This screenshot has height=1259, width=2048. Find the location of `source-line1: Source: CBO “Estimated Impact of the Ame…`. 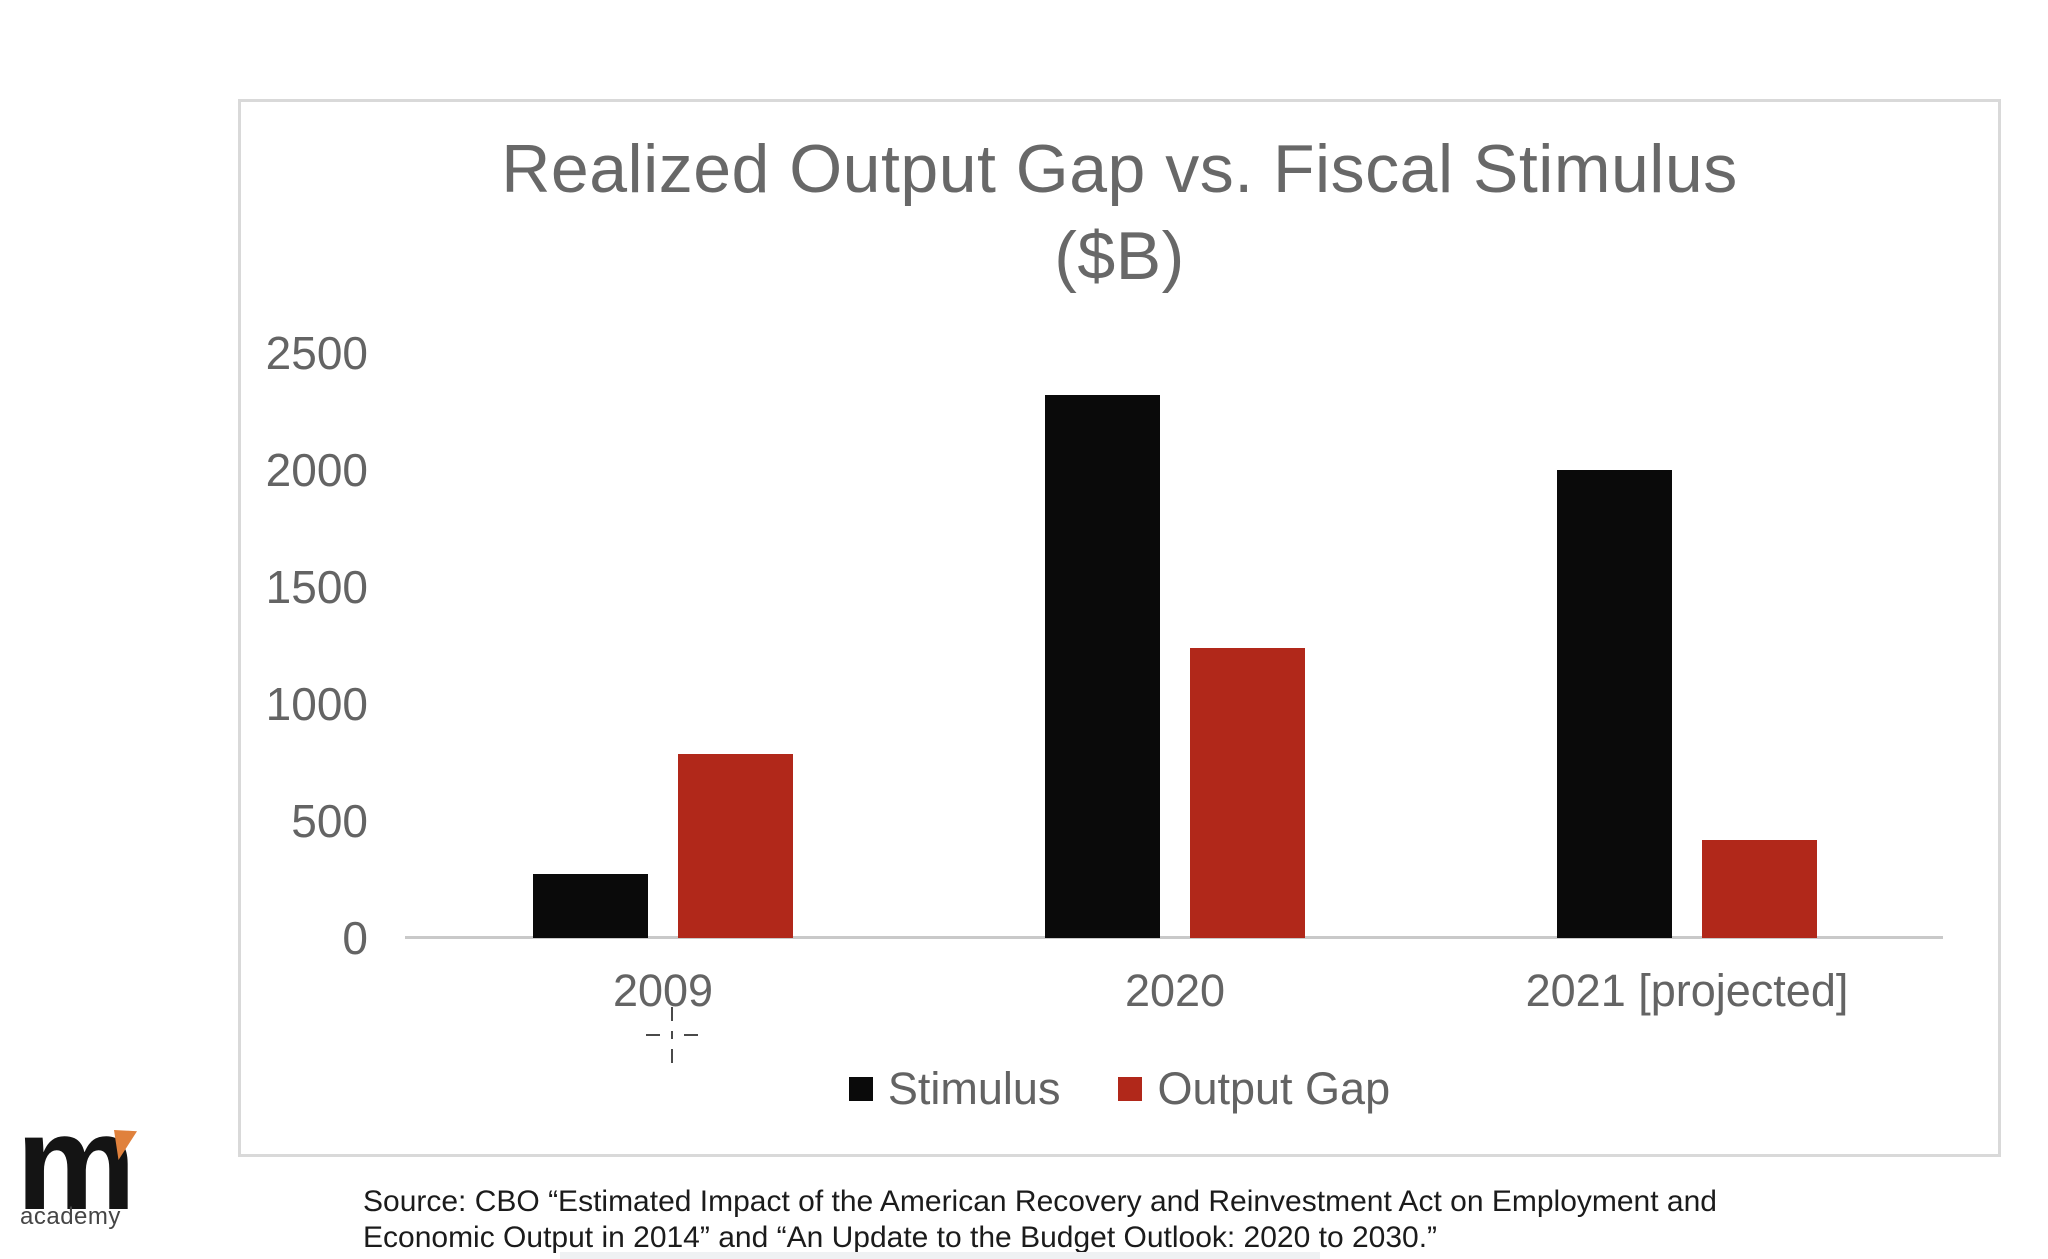

source-line1: Source: CBO “Estimated Impact of the Ame… is located at coordinates (1040, 1201).